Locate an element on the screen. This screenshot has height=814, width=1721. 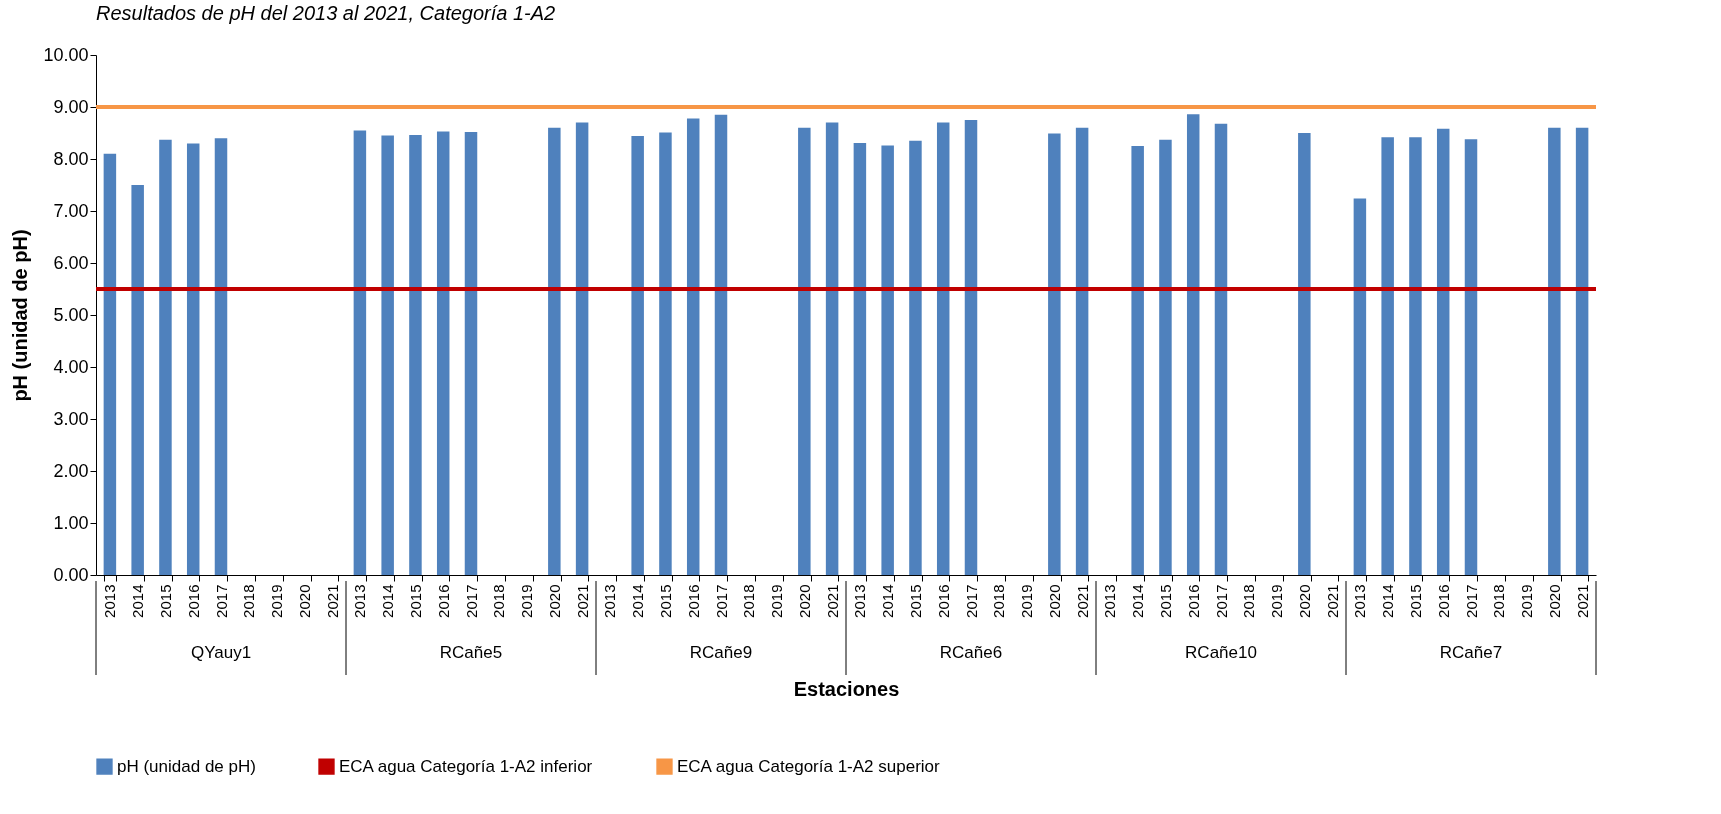
legend-label: ECA agua Categoría 1-A2 inferior is located at coordinates (466, 766).